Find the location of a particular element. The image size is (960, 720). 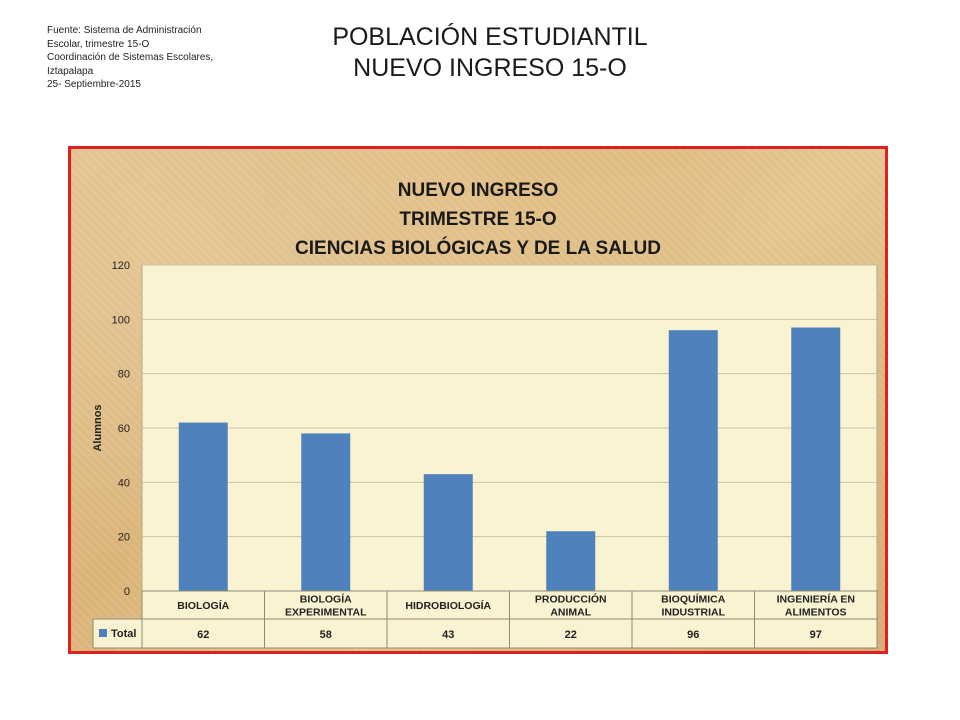

y-axis-label: Alumnos is located at coordinates (98, 427).